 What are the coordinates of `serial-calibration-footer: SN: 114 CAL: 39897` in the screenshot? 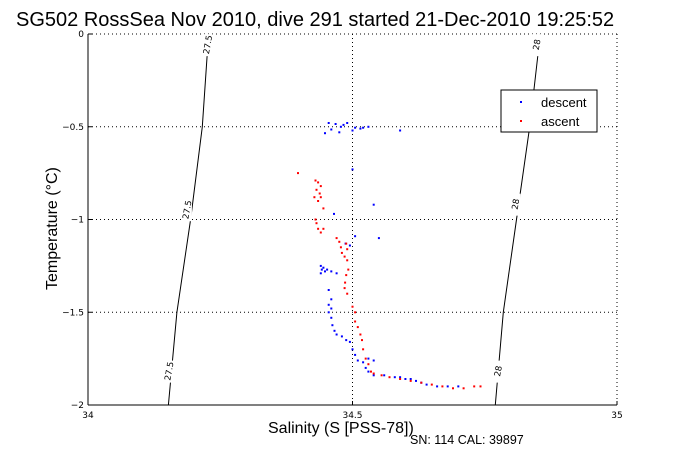 It's located at (467, 440).